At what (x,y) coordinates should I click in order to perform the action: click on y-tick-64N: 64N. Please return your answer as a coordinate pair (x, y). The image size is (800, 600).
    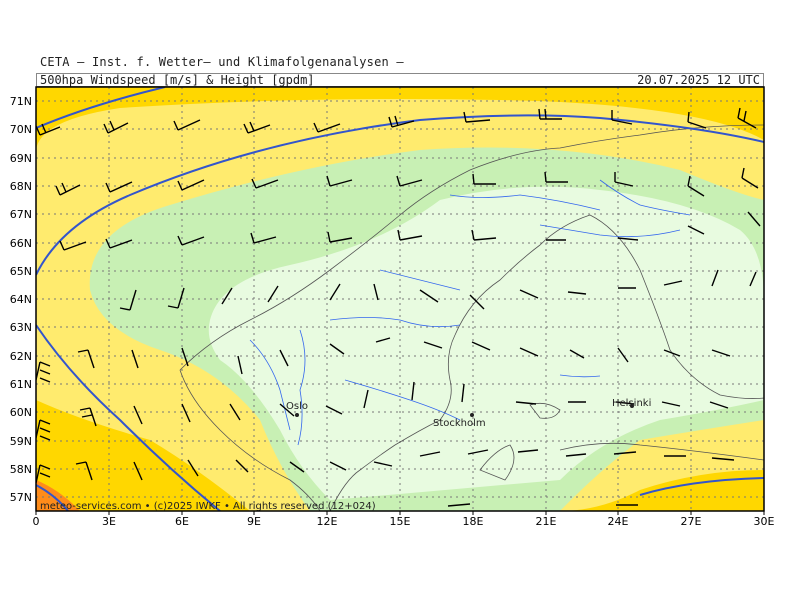
    Looking at the image, I should click on (21, 299).